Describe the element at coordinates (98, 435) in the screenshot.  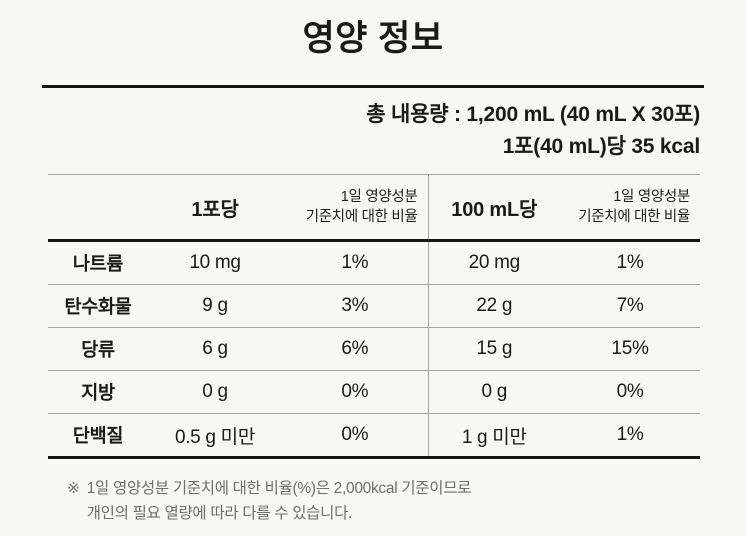
I see `nutrient-name: 단백질` at that location.